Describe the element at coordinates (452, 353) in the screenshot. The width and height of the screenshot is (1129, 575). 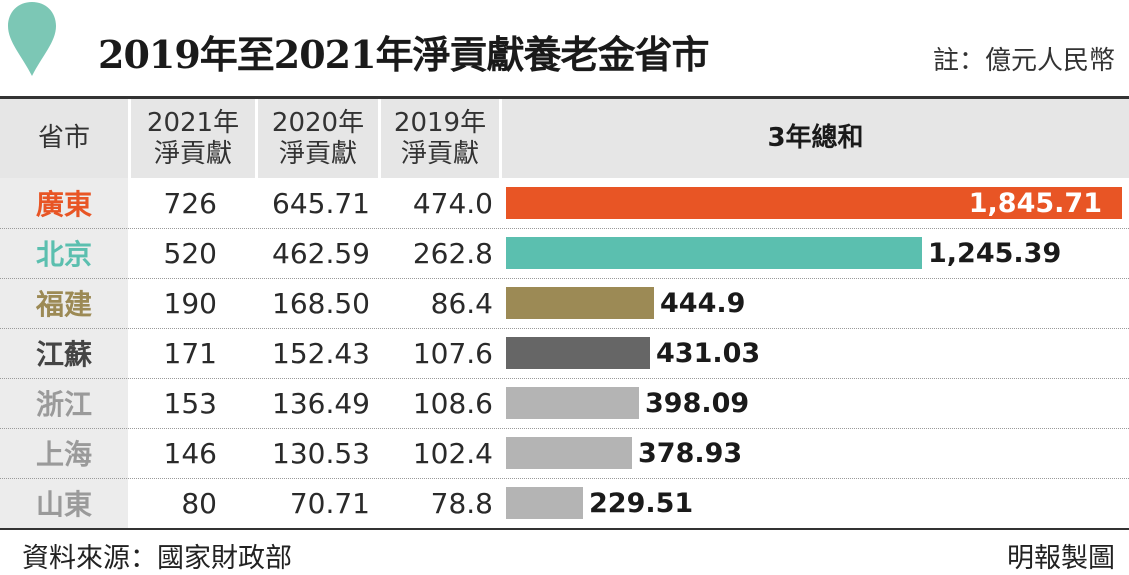
I see `value-2019: 107.6` at that location.